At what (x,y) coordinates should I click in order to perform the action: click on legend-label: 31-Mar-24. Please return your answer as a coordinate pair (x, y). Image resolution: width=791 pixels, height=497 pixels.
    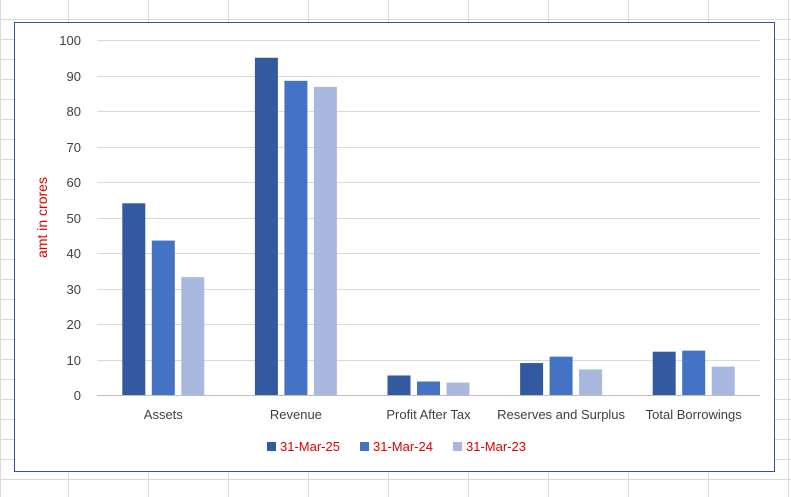
    Looking at the image, I should click on (403, 446).